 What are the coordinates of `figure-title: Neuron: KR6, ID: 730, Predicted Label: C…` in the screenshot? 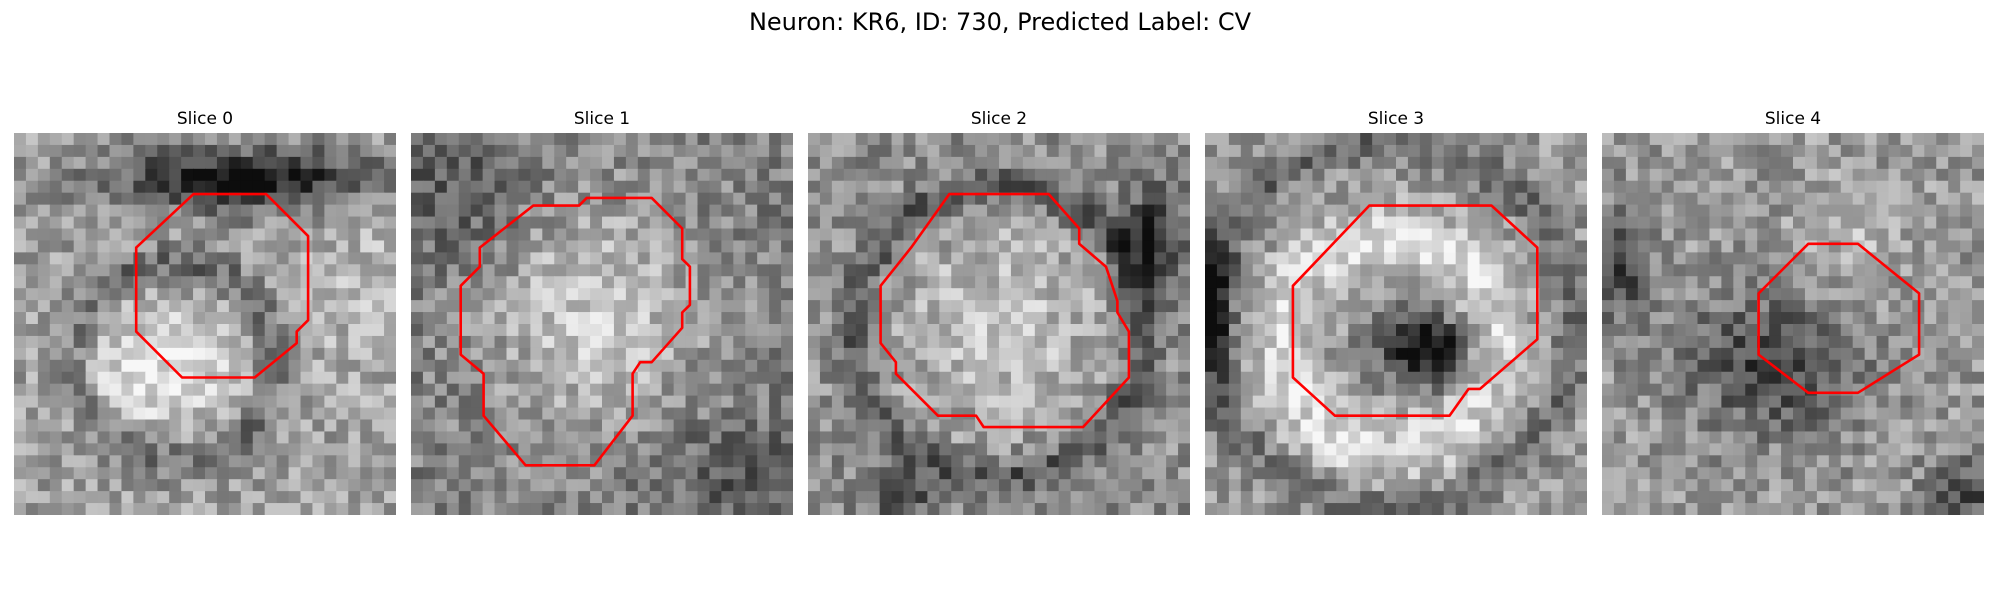 It's located at (1000, 22).